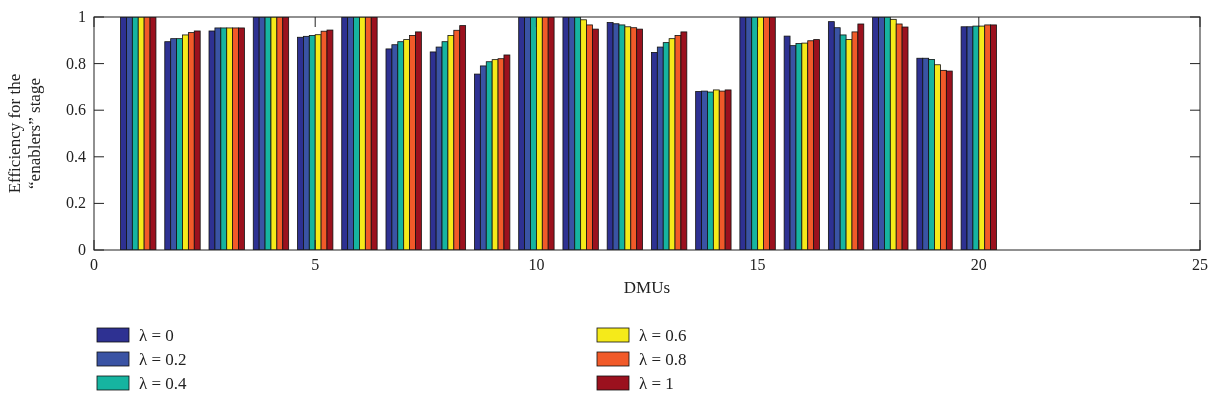  Describe the element at coordinates (82, 249) in the screenshot. I see `y-tick-label: 0` at that location.